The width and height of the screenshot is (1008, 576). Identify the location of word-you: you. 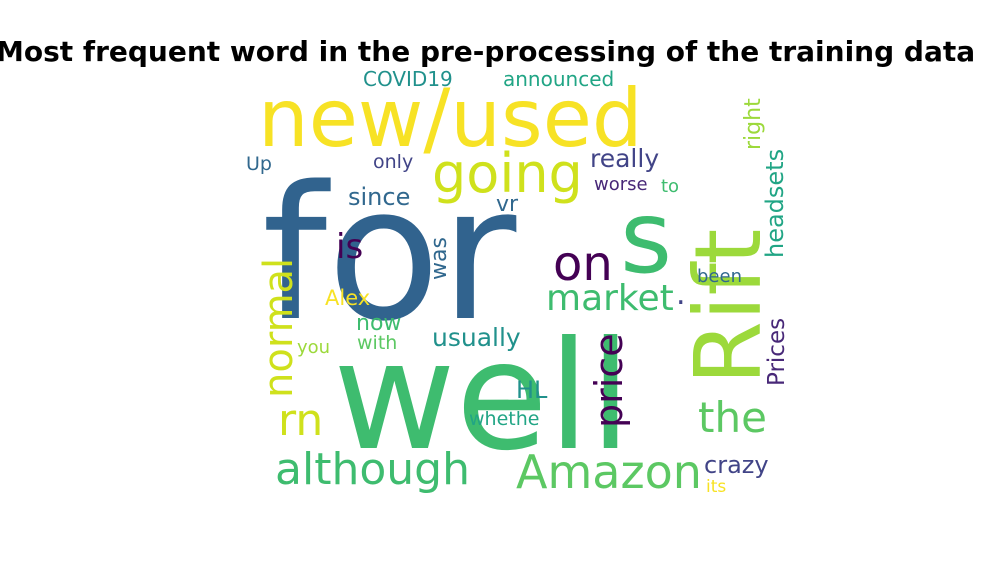
(313, 347).